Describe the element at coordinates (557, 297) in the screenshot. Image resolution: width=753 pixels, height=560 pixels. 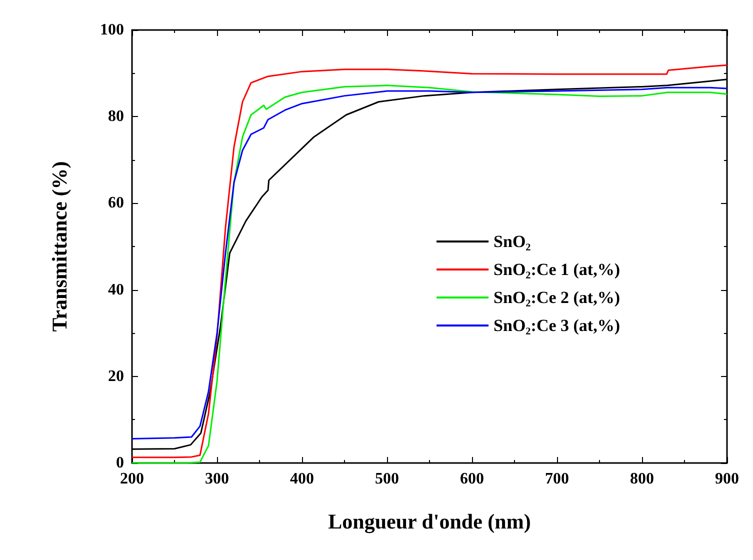
I see `legend-label: SnO₂:Ce 2 (at,%)` at that location.